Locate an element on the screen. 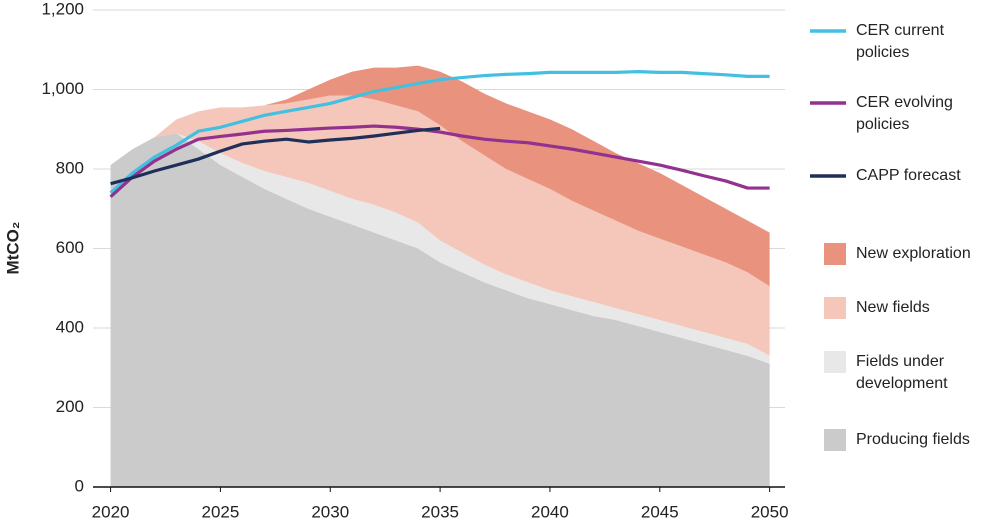 The height and width of the screenshot is (523, 1000). x-tick-label: 2020 is located at coordinates (111, 511).